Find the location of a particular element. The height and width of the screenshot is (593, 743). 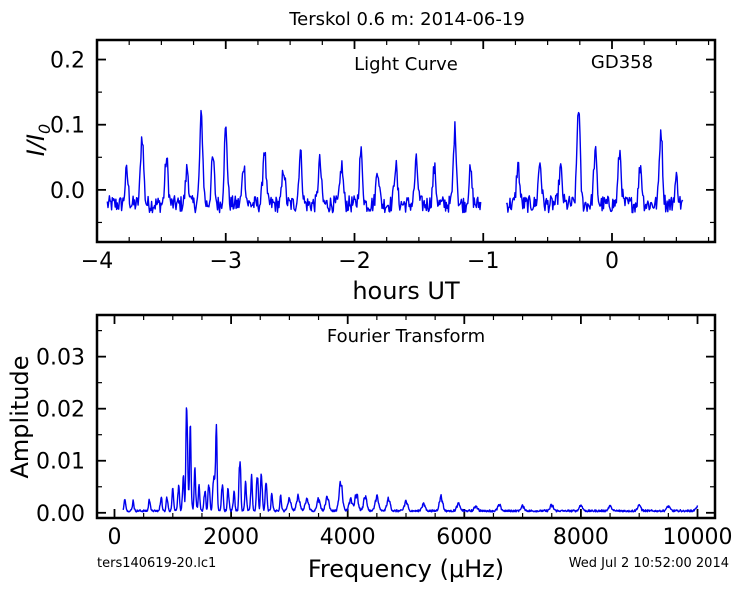

light-curve-annotation: Light Curve is located at coordinates (406, 64).